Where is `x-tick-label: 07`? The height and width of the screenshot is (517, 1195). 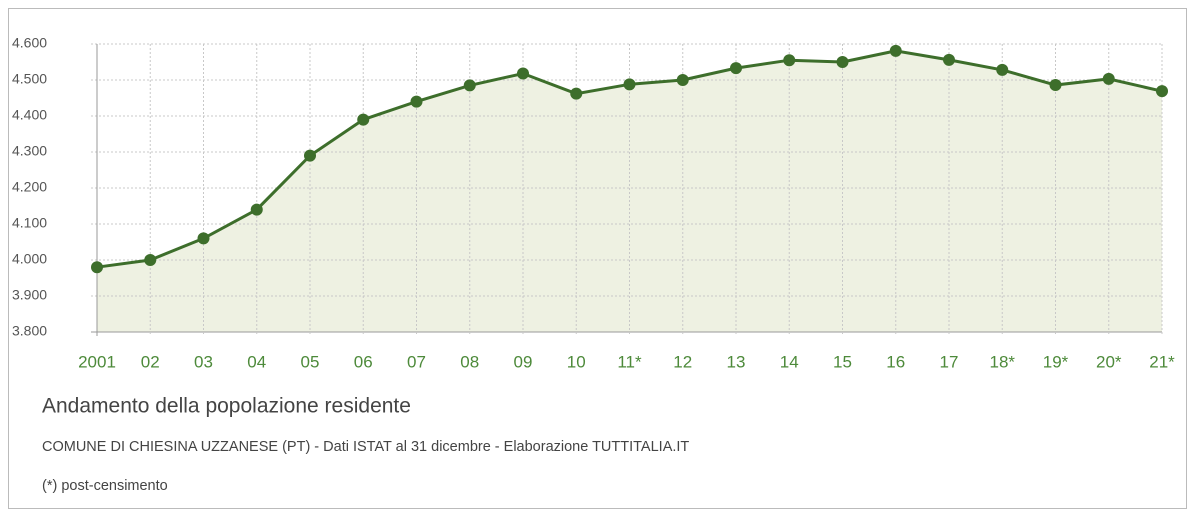 x-tick-label: 07 is located at coordinates (416, 361).